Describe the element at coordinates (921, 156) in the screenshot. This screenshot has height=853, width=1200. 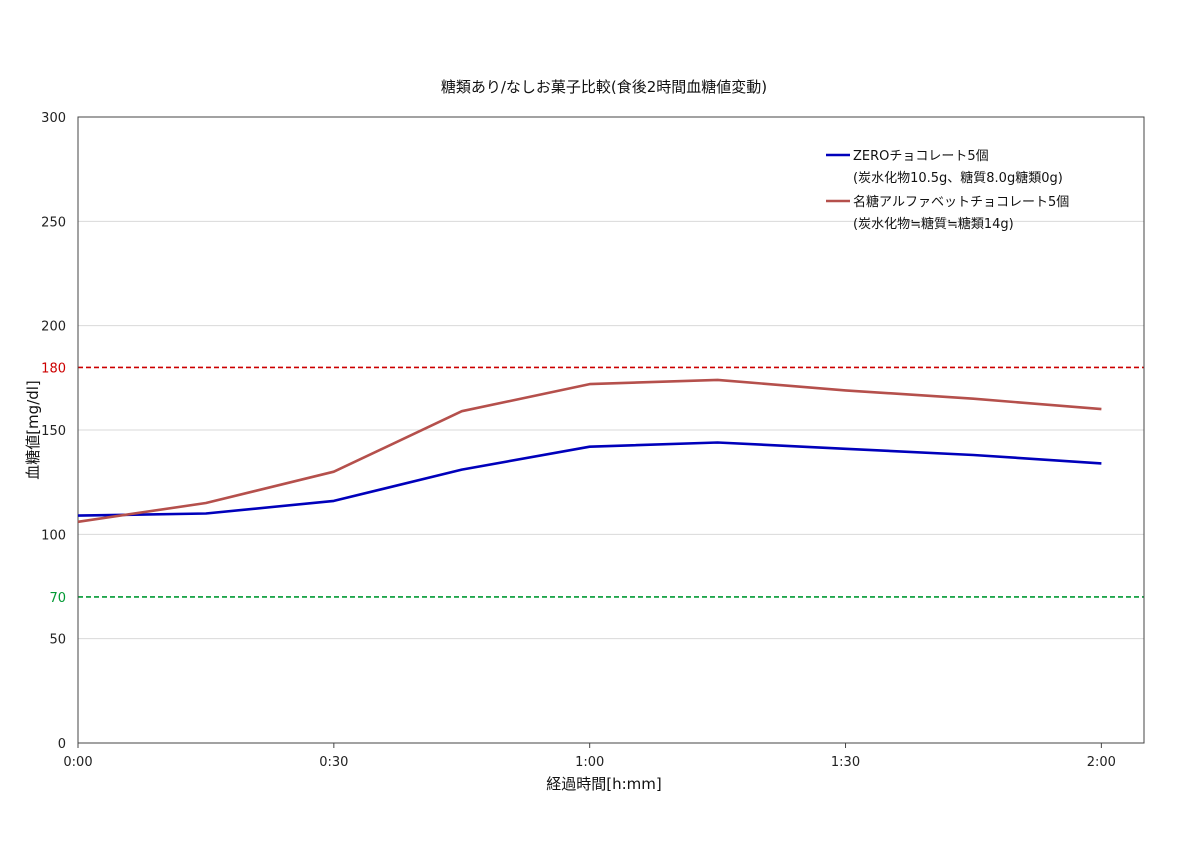
I see `legend-label-zero: ZEROチョコレート5個` at that location.